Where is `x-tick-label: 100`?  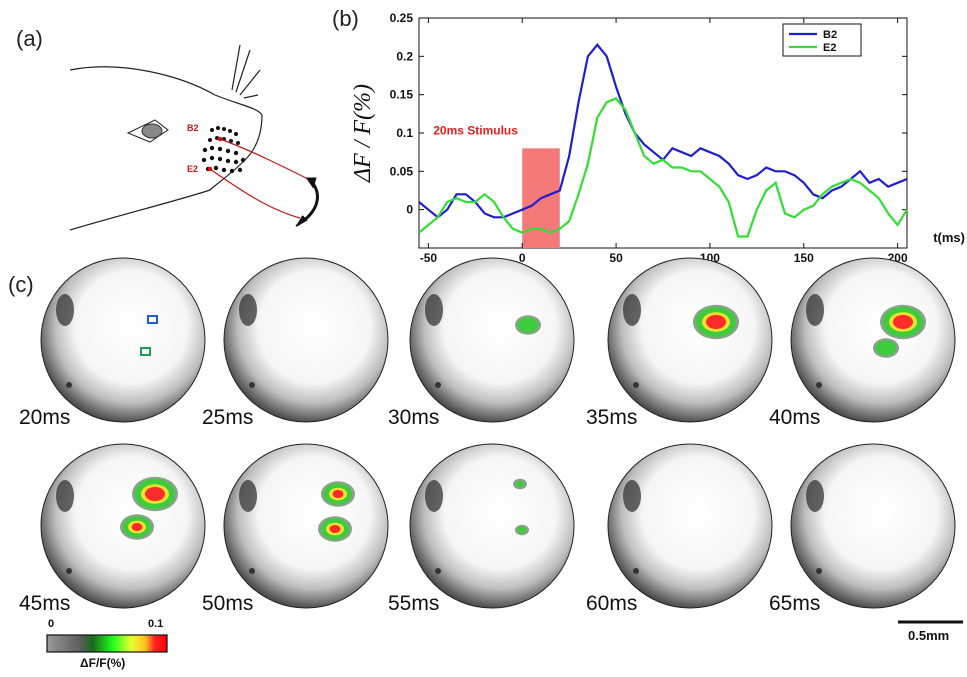 x-tick-label: 100 is located at coordinates (710, 258).